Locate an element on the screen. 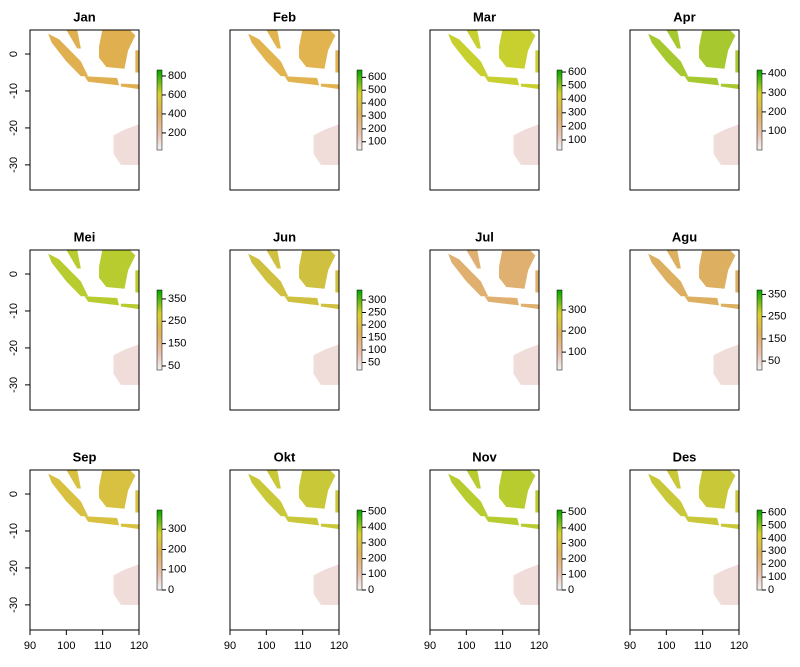 This screenshot has width=800, height=667. panel: Agu 50 150 250 350 is located at coordinates (707, 320).